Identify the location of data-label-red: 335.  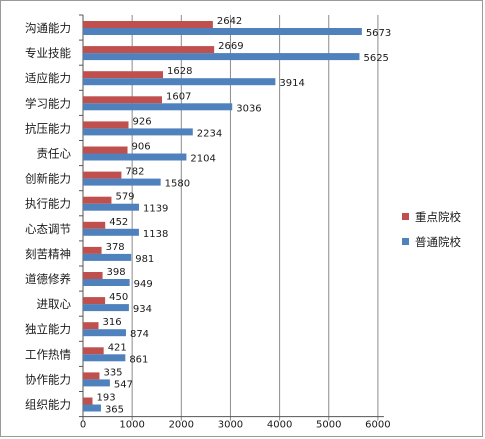
(112, 372).